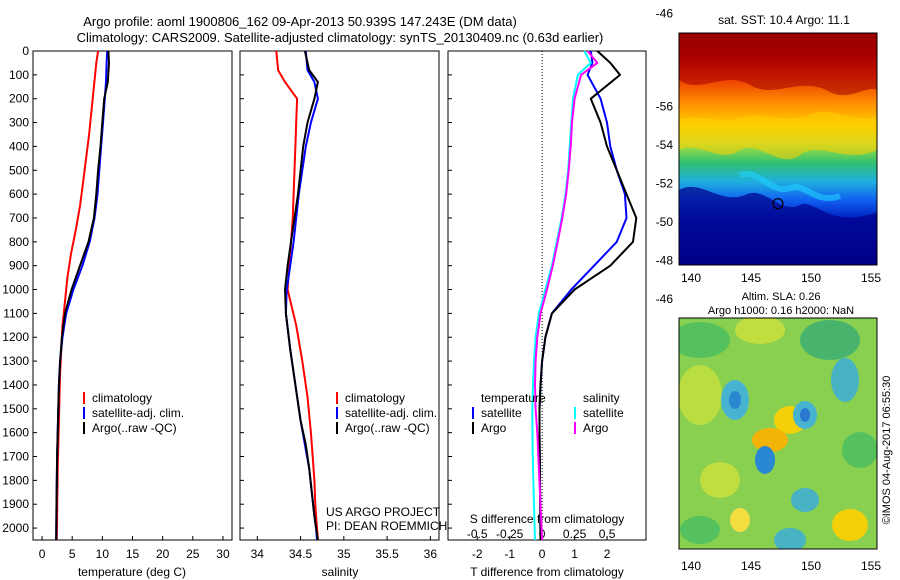 The image size is (900, 580). What do you see at coordinates (665, 202) in the screenshot?
I see `sla-lat-ticks: -46 -48 -50 -52 -54 -56` at bounding box center [665, 202].